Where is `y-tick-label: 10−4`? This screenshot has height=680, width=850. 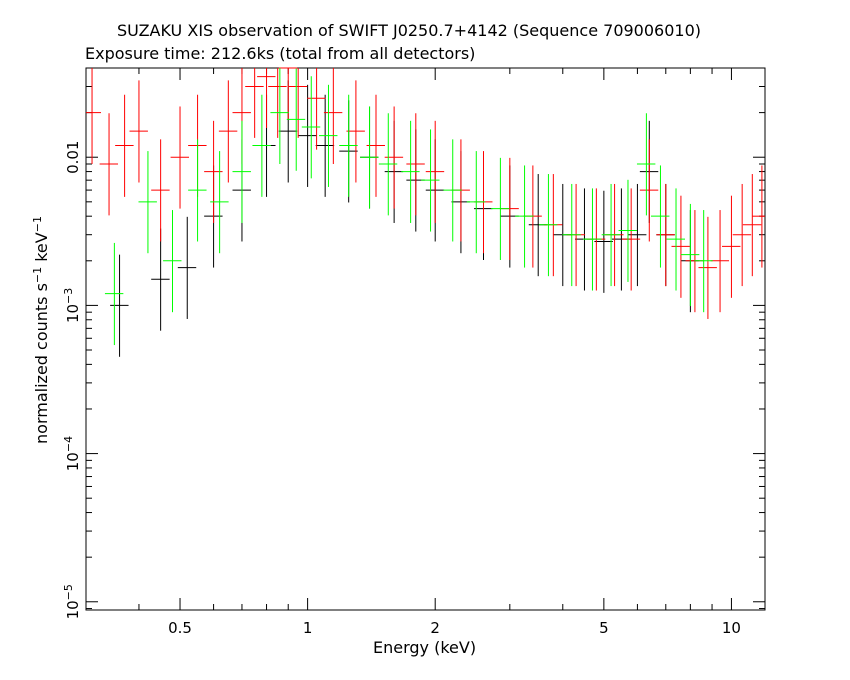 y-tick-label: 10−4 is located at coordinates (72, 453).